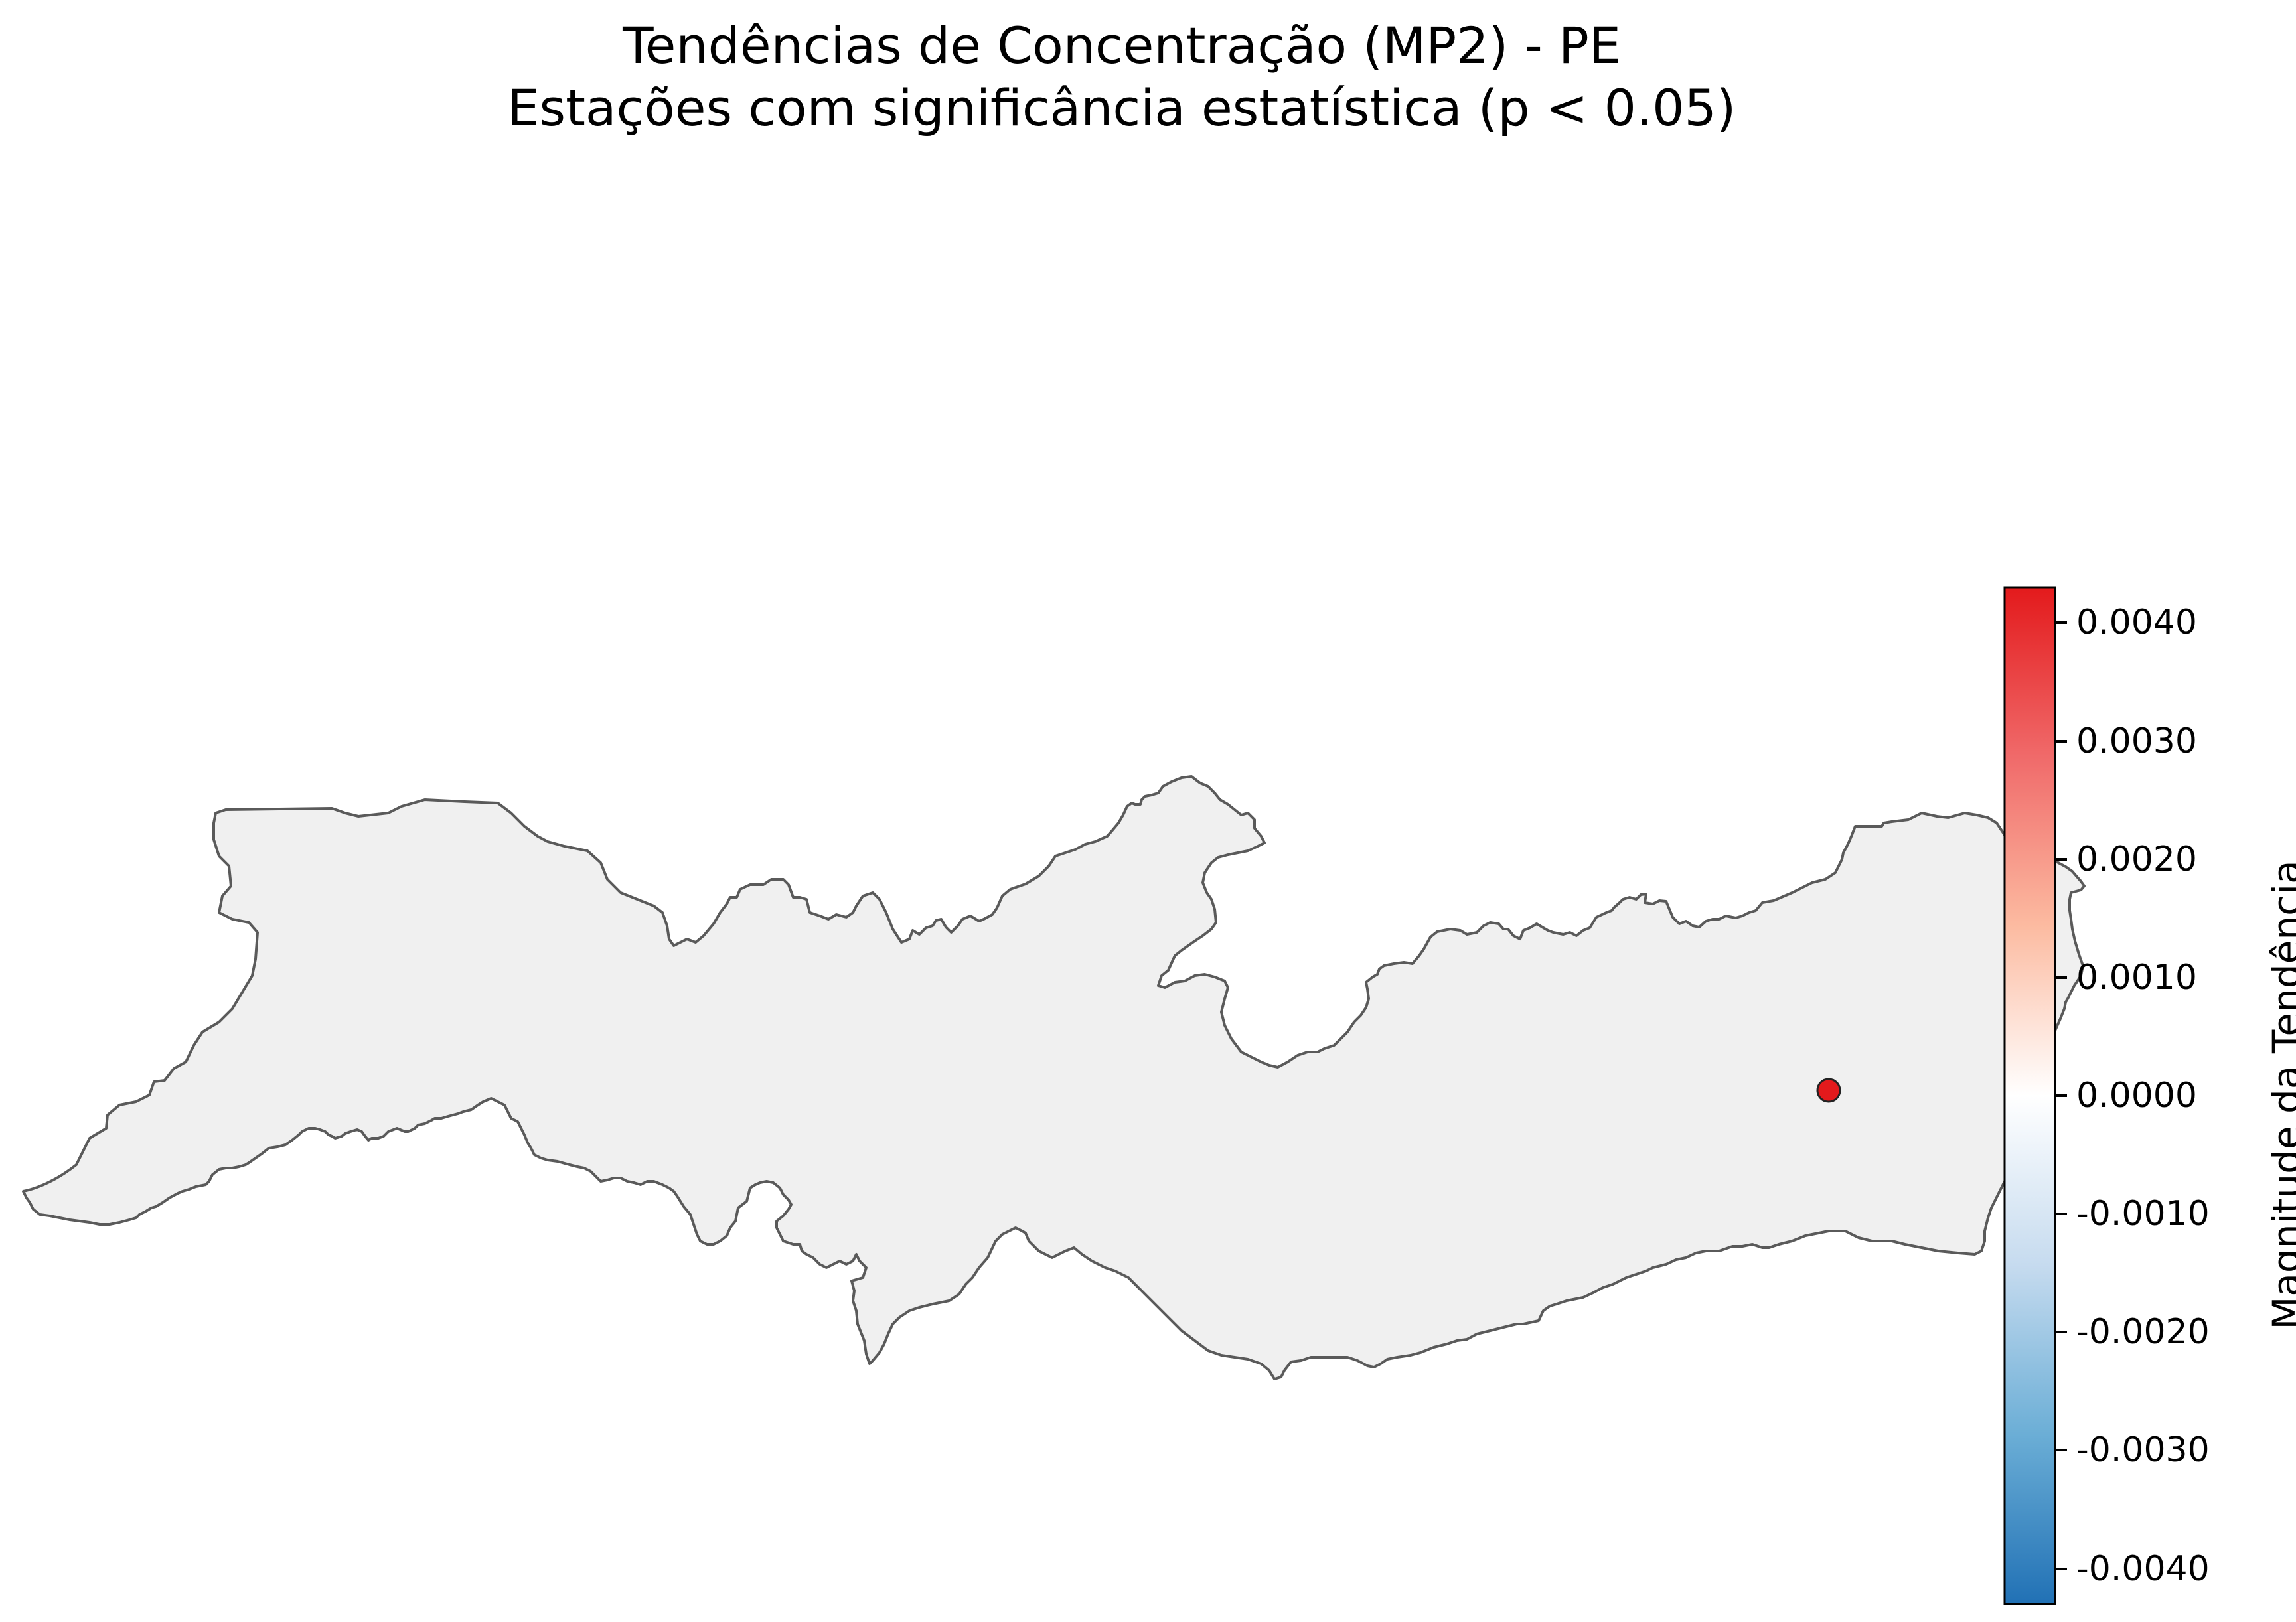 The image size is (2296, 1622). What do you see at coordinates (2136, 1096) in the screenshot?
I see `colorbar-tick-label: 0.0000` at bounding box center [2136, 1096].